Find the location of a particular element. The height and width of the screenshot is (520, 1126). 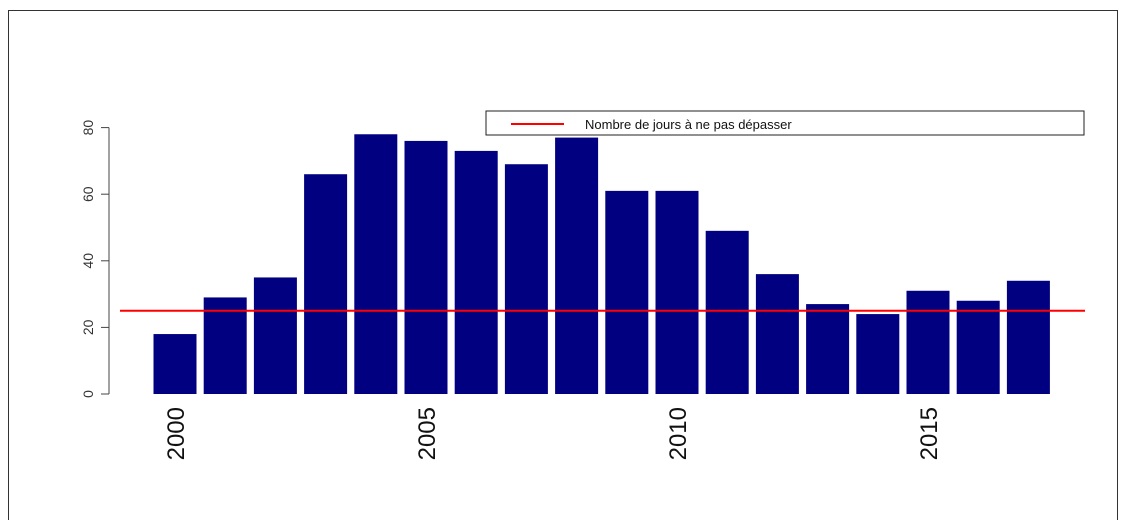

legend-box is located at coordinates (785, 123).